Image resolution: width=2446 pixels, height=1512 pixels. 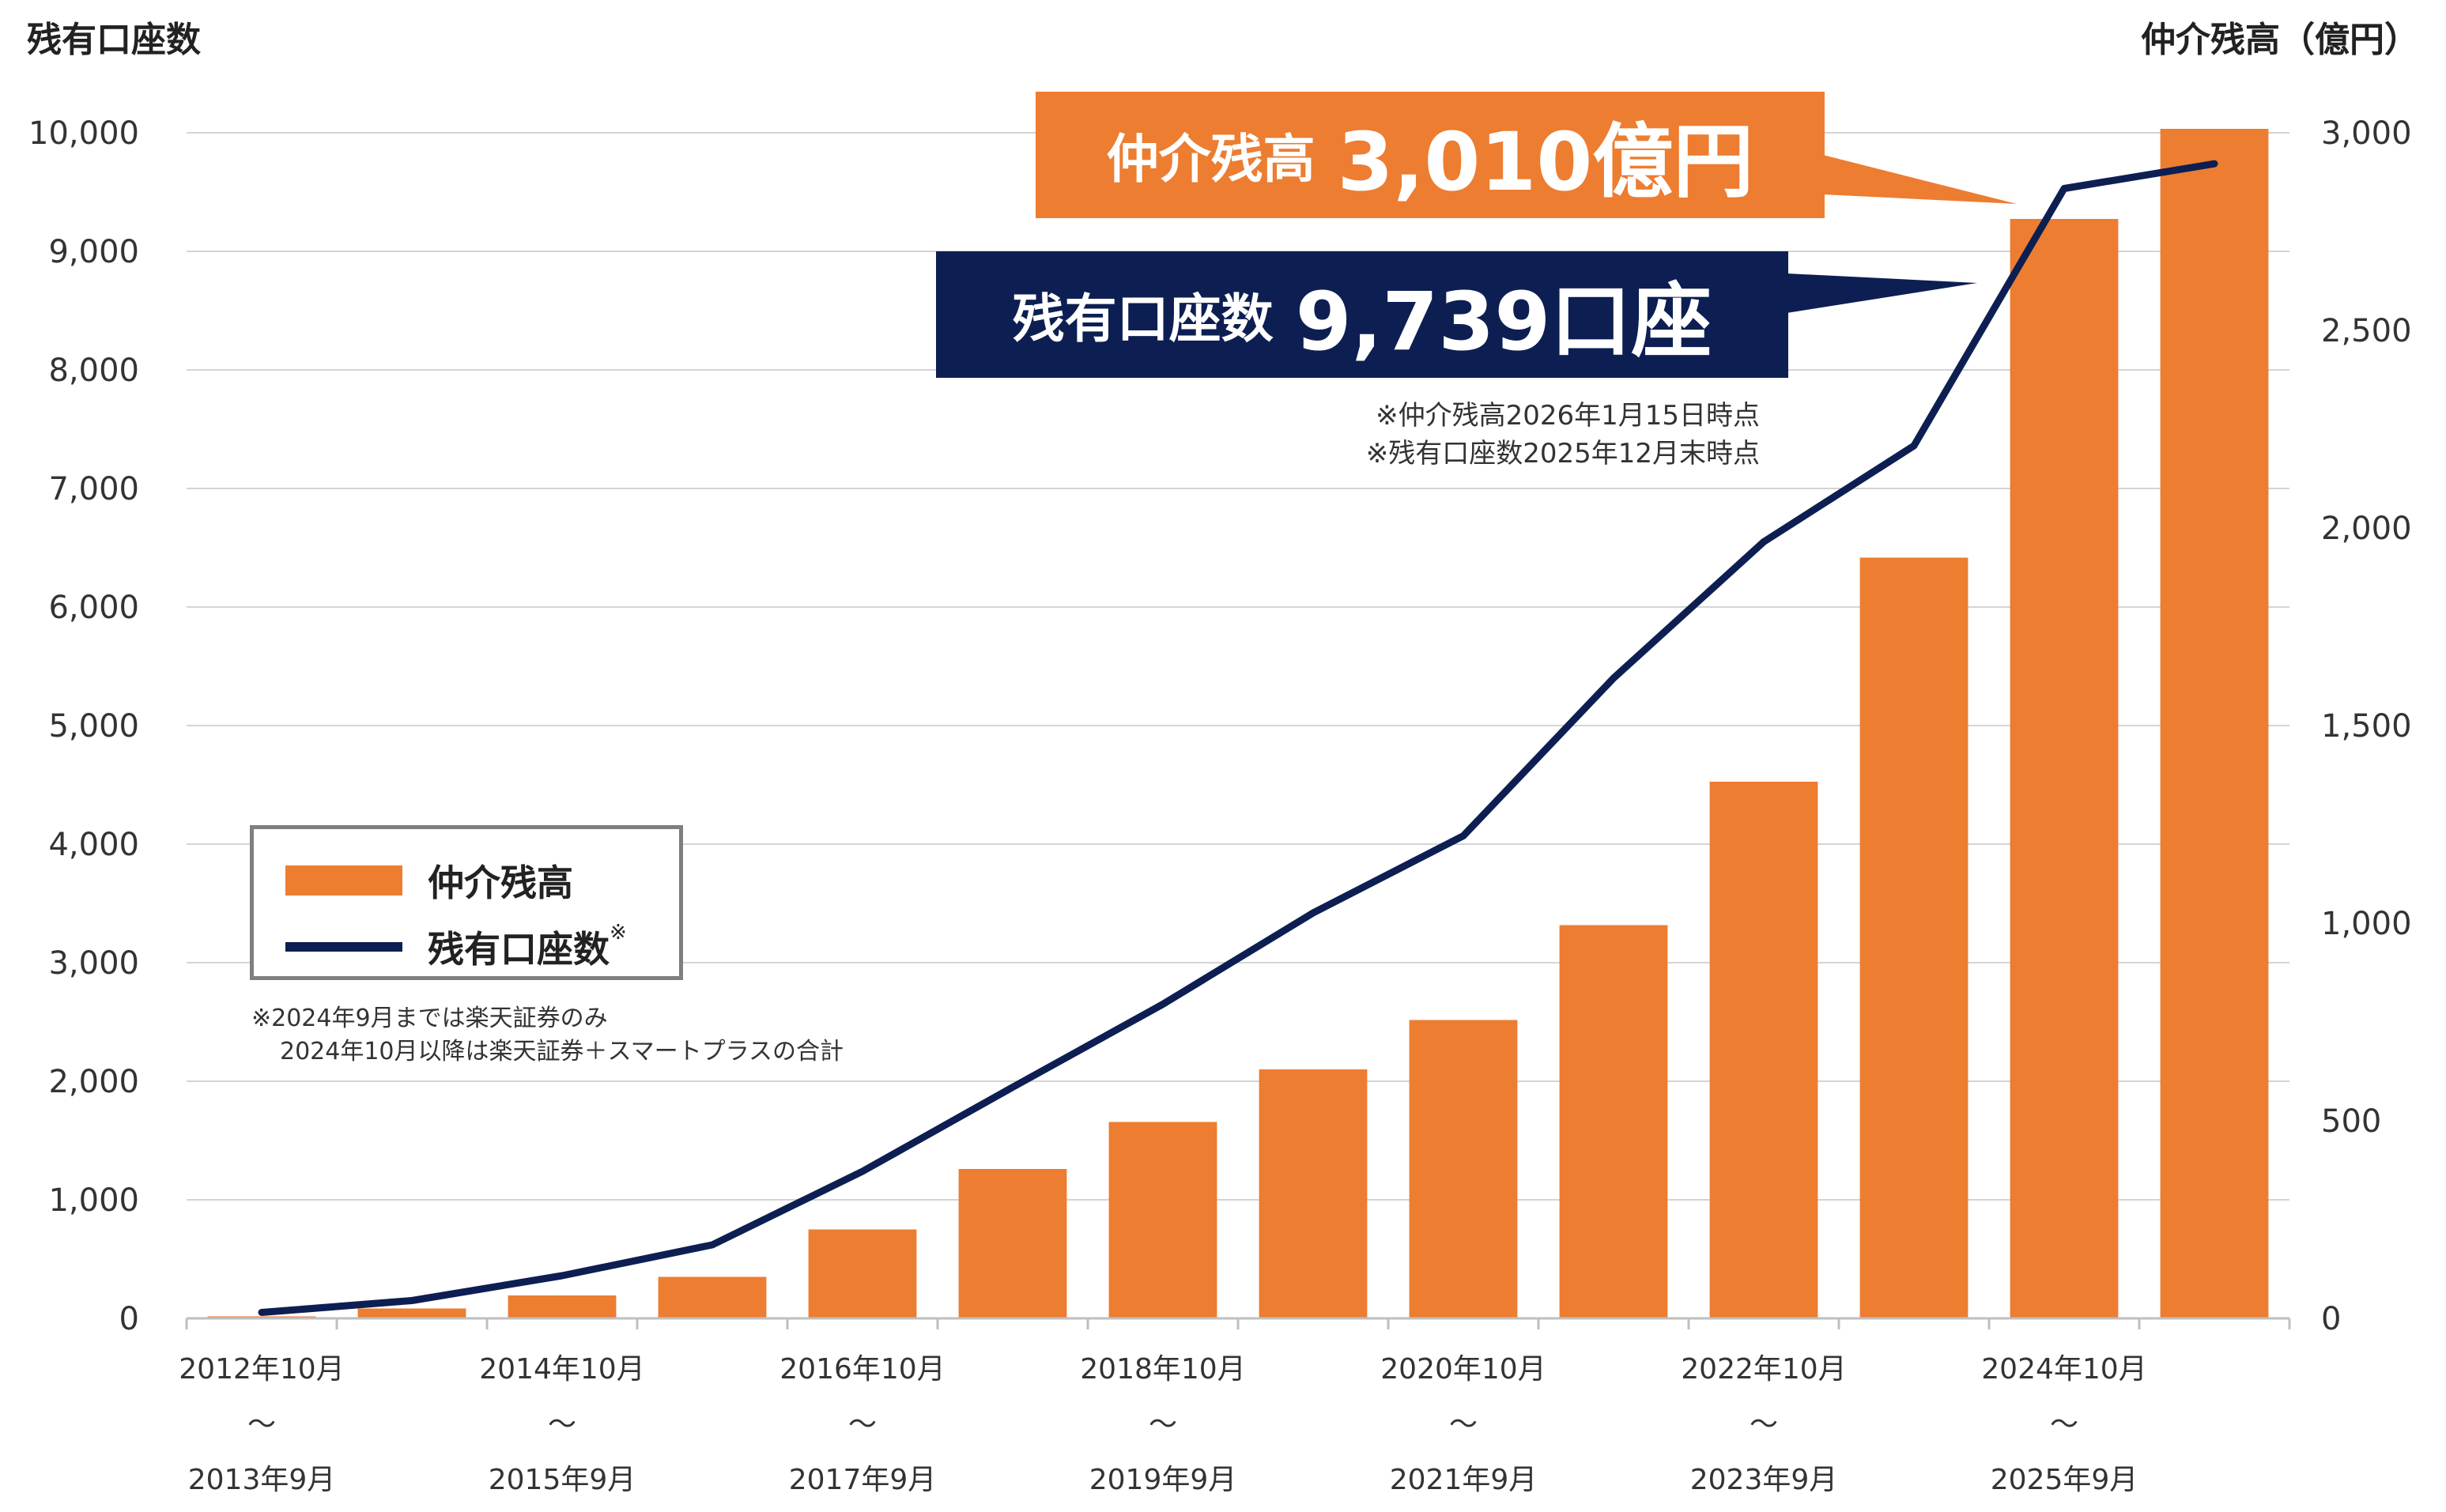 I want to click on left-tick-label: 7,000, so click(x=93, y=489).